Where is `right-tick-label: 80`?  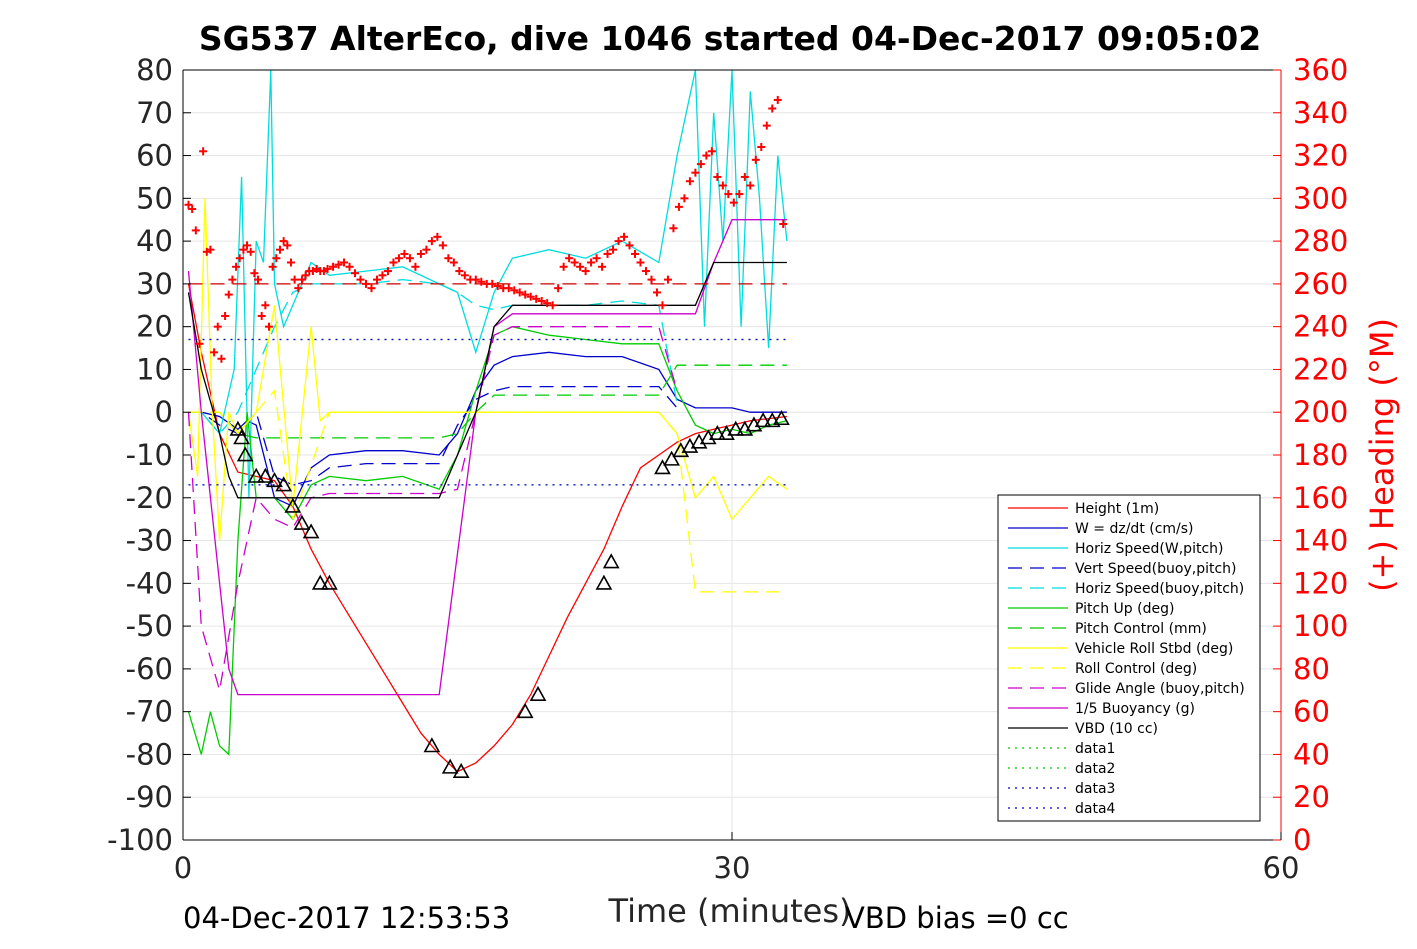 right-tick-label: 80 is located at coordinates (1311, 669).